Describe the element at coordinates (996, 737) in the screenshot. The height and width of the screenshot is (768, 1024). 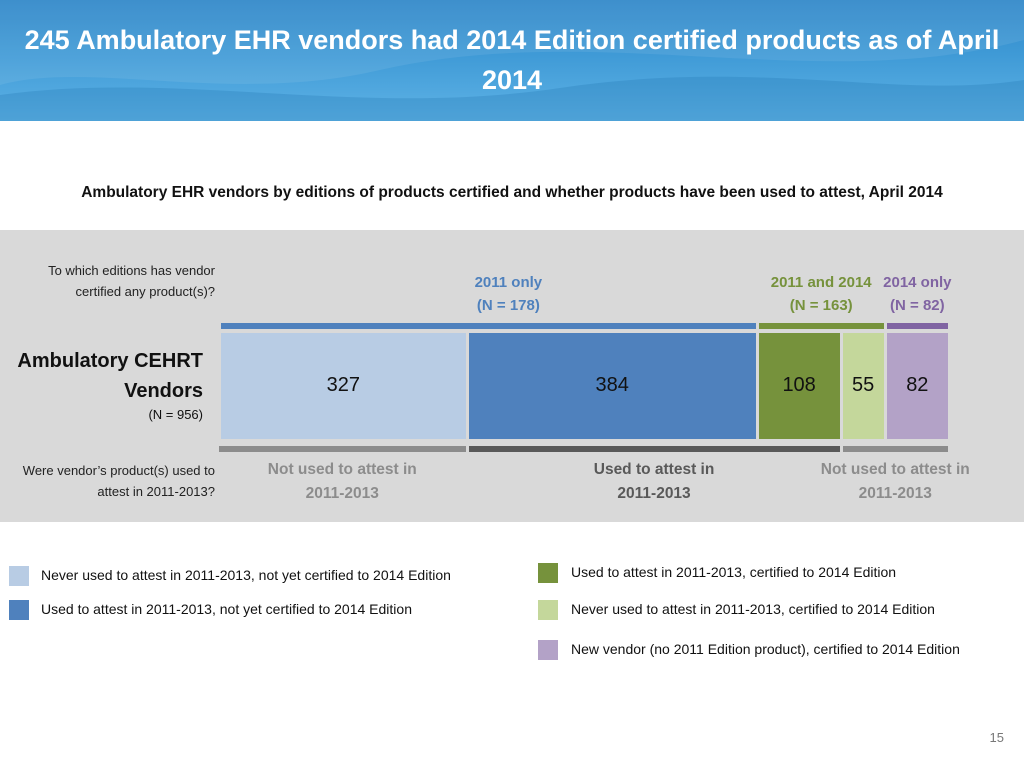
I see `page-number: 15` at that location.